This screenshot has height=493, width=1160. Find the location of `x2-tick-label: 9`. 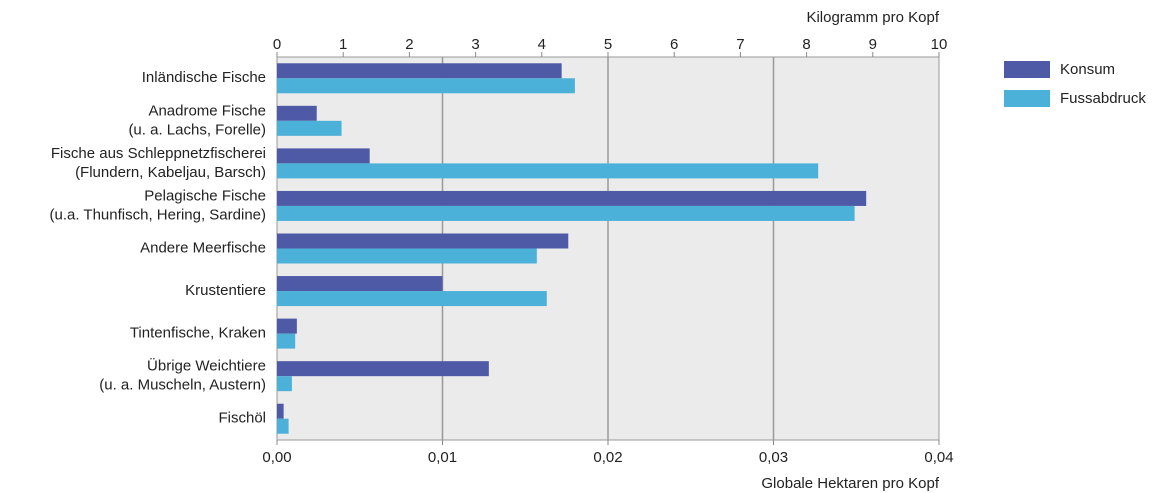

x2-tick-label: 9 is located at coordinates (873, 44).